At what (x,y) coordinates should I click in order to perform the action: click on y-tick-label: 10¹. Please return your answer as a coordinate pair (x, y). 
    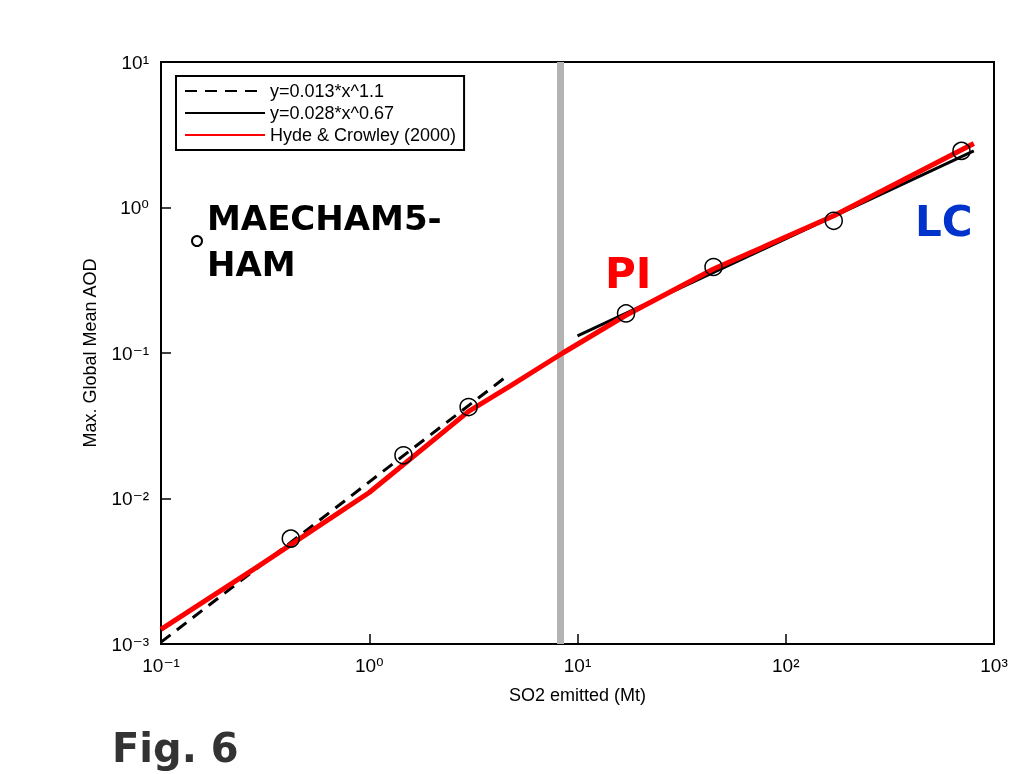
    Looking at the image, I should click on (135, 62).